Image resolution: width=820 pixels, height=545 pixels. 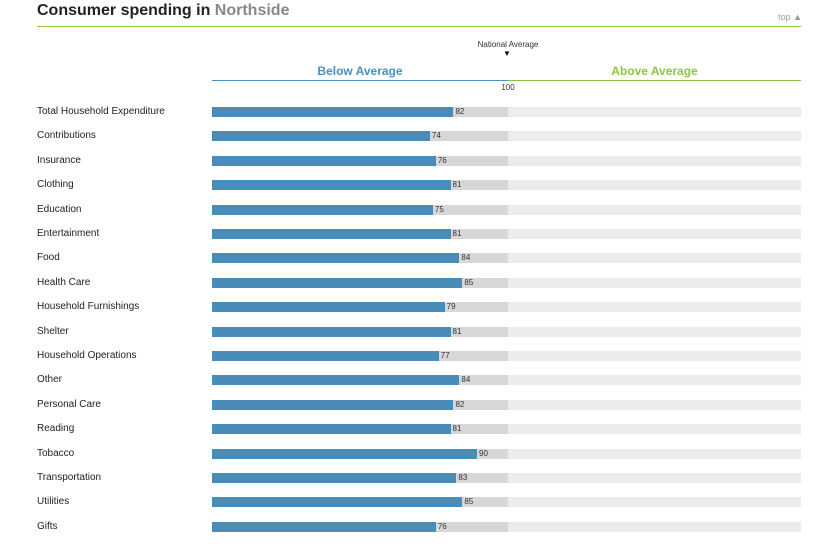 I want to click on category-label: Total Household Expenditure, so click(x=101, y=111).